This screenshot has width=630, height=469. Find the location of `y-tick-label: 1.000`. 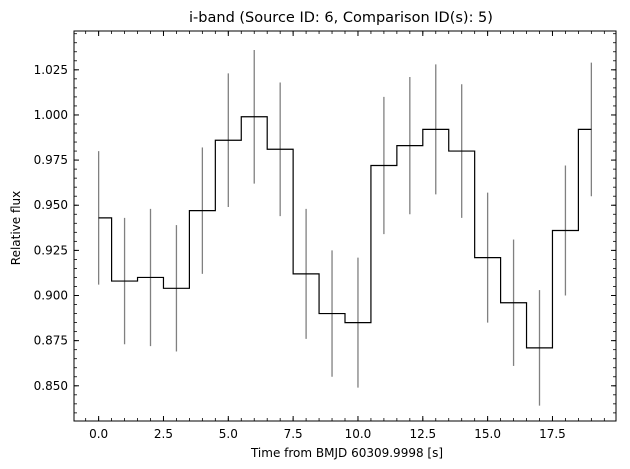

y-tick-label: 1.000 is located at coordinates (51, 115).